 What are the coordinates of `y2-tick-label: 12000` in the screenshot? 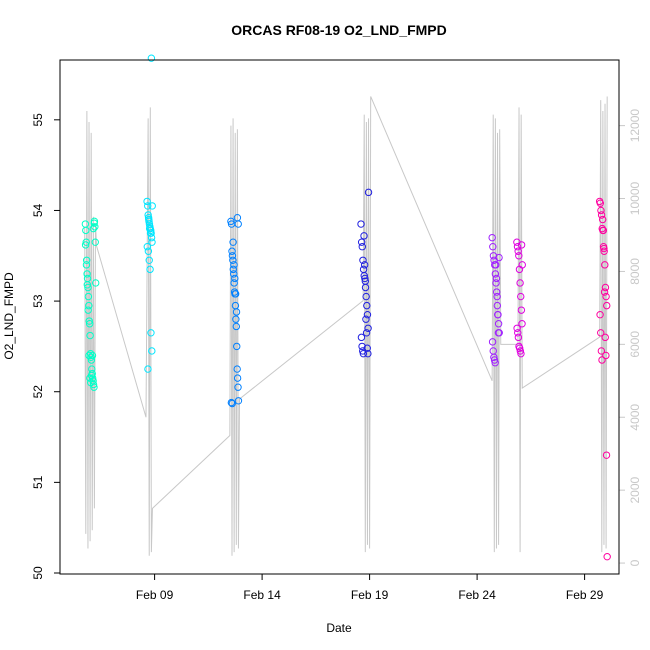 It's located at (635, 126).